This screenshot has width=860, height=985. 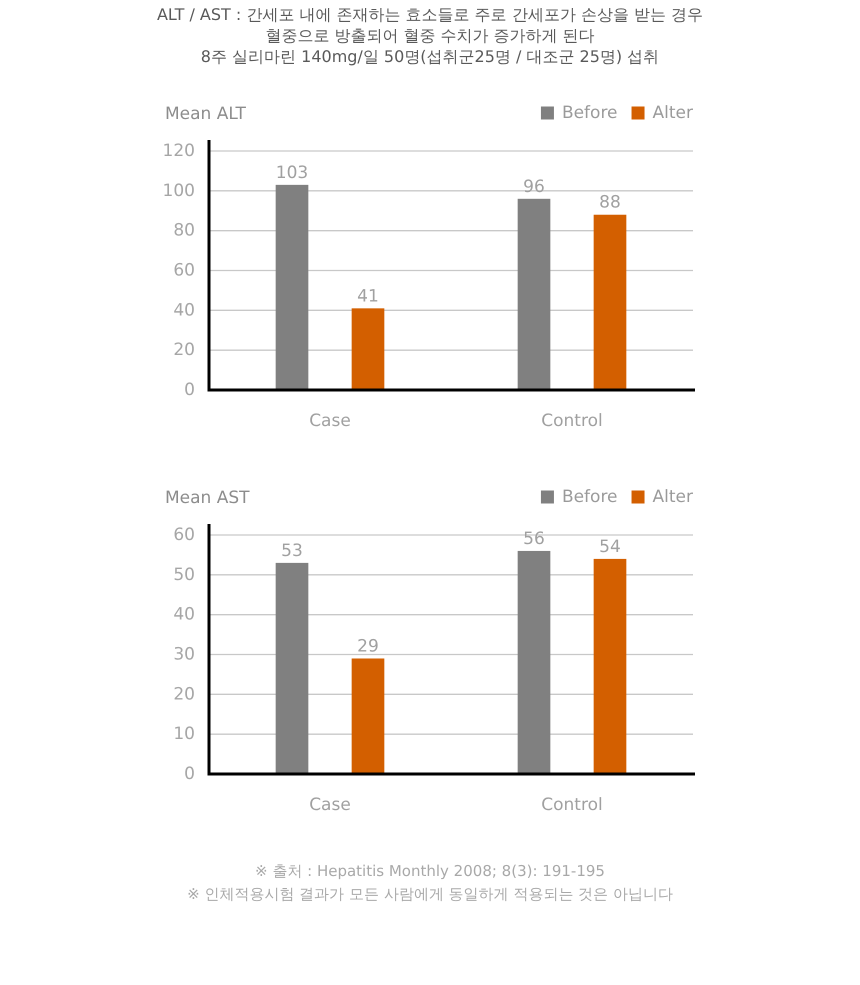 I want to click on y-tick-label: 100, so click(x=178, y=190).